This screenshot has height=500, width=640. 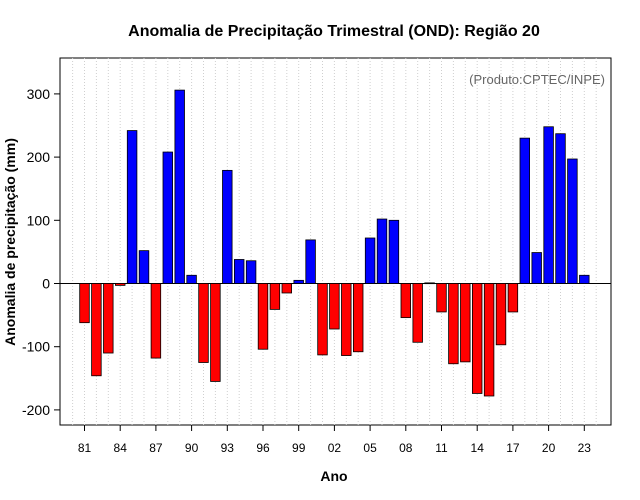 What do you see at coordinates (441, 298) in the screenshot?
I see `bar-2011` at bounding box center [441, 298].